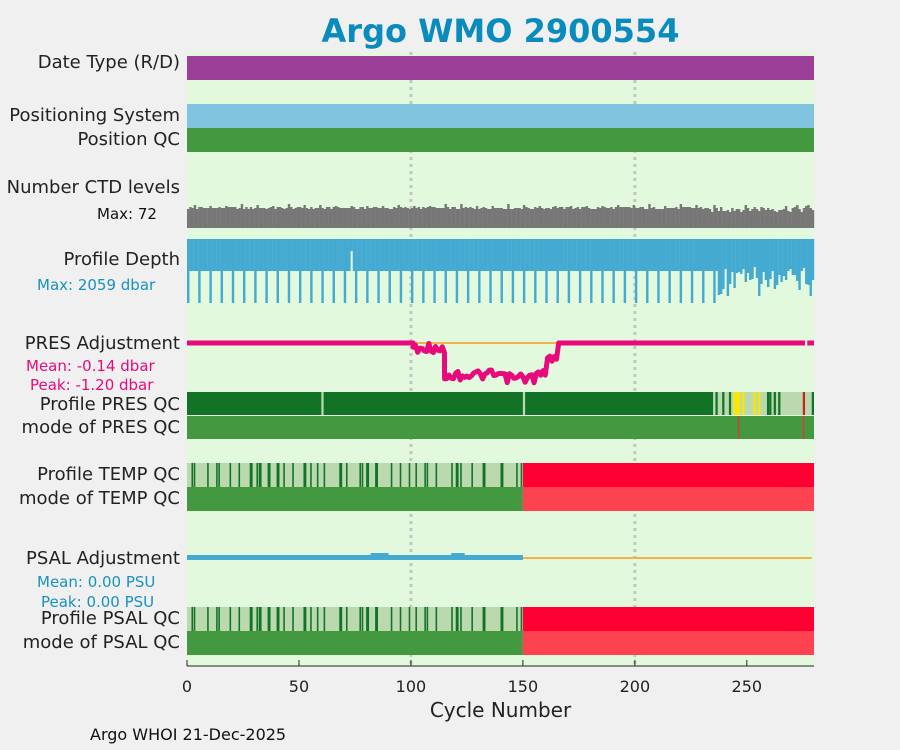 This screenshot has width=900, height=750. Describe the element at coordinates (127, 214) in the screenshot. I see `ctd-max-value: Max: 72` at that location.